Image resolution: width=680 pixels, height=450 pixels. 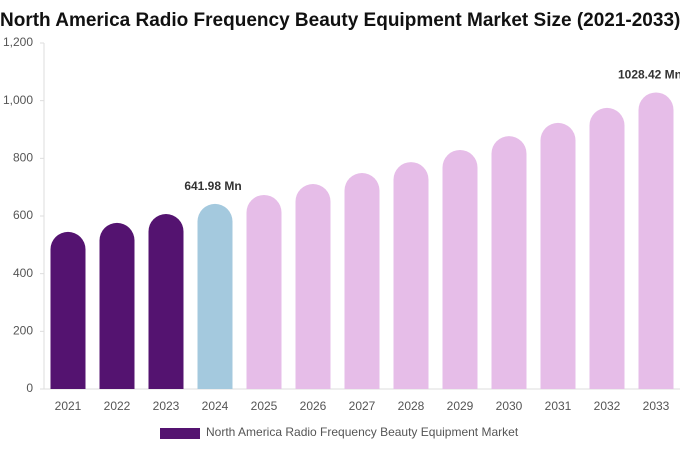 I want to click on x-tick-label: 2030, so click(x=509, y=406).